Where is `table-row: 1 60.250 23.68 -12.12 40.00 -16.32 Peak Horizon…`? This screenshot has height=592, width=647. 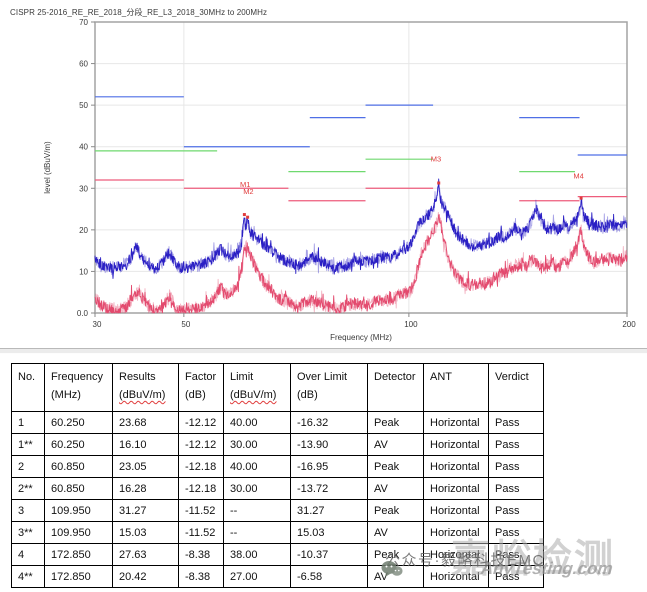 table-row: 1 60.250 23.68 -12.12 40.00 -16.32 Peak Horizon… is located at coordinates (277, 422).